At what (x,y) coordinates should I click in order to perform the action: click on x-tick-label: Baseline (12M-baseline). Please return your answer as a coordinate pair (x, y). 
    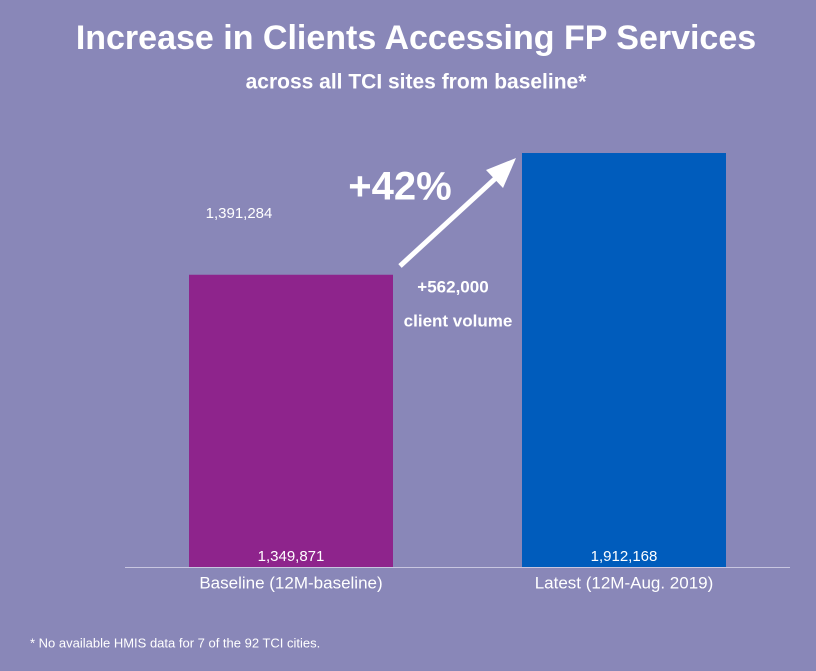
    Looking at the image, I should click on (290, 582).